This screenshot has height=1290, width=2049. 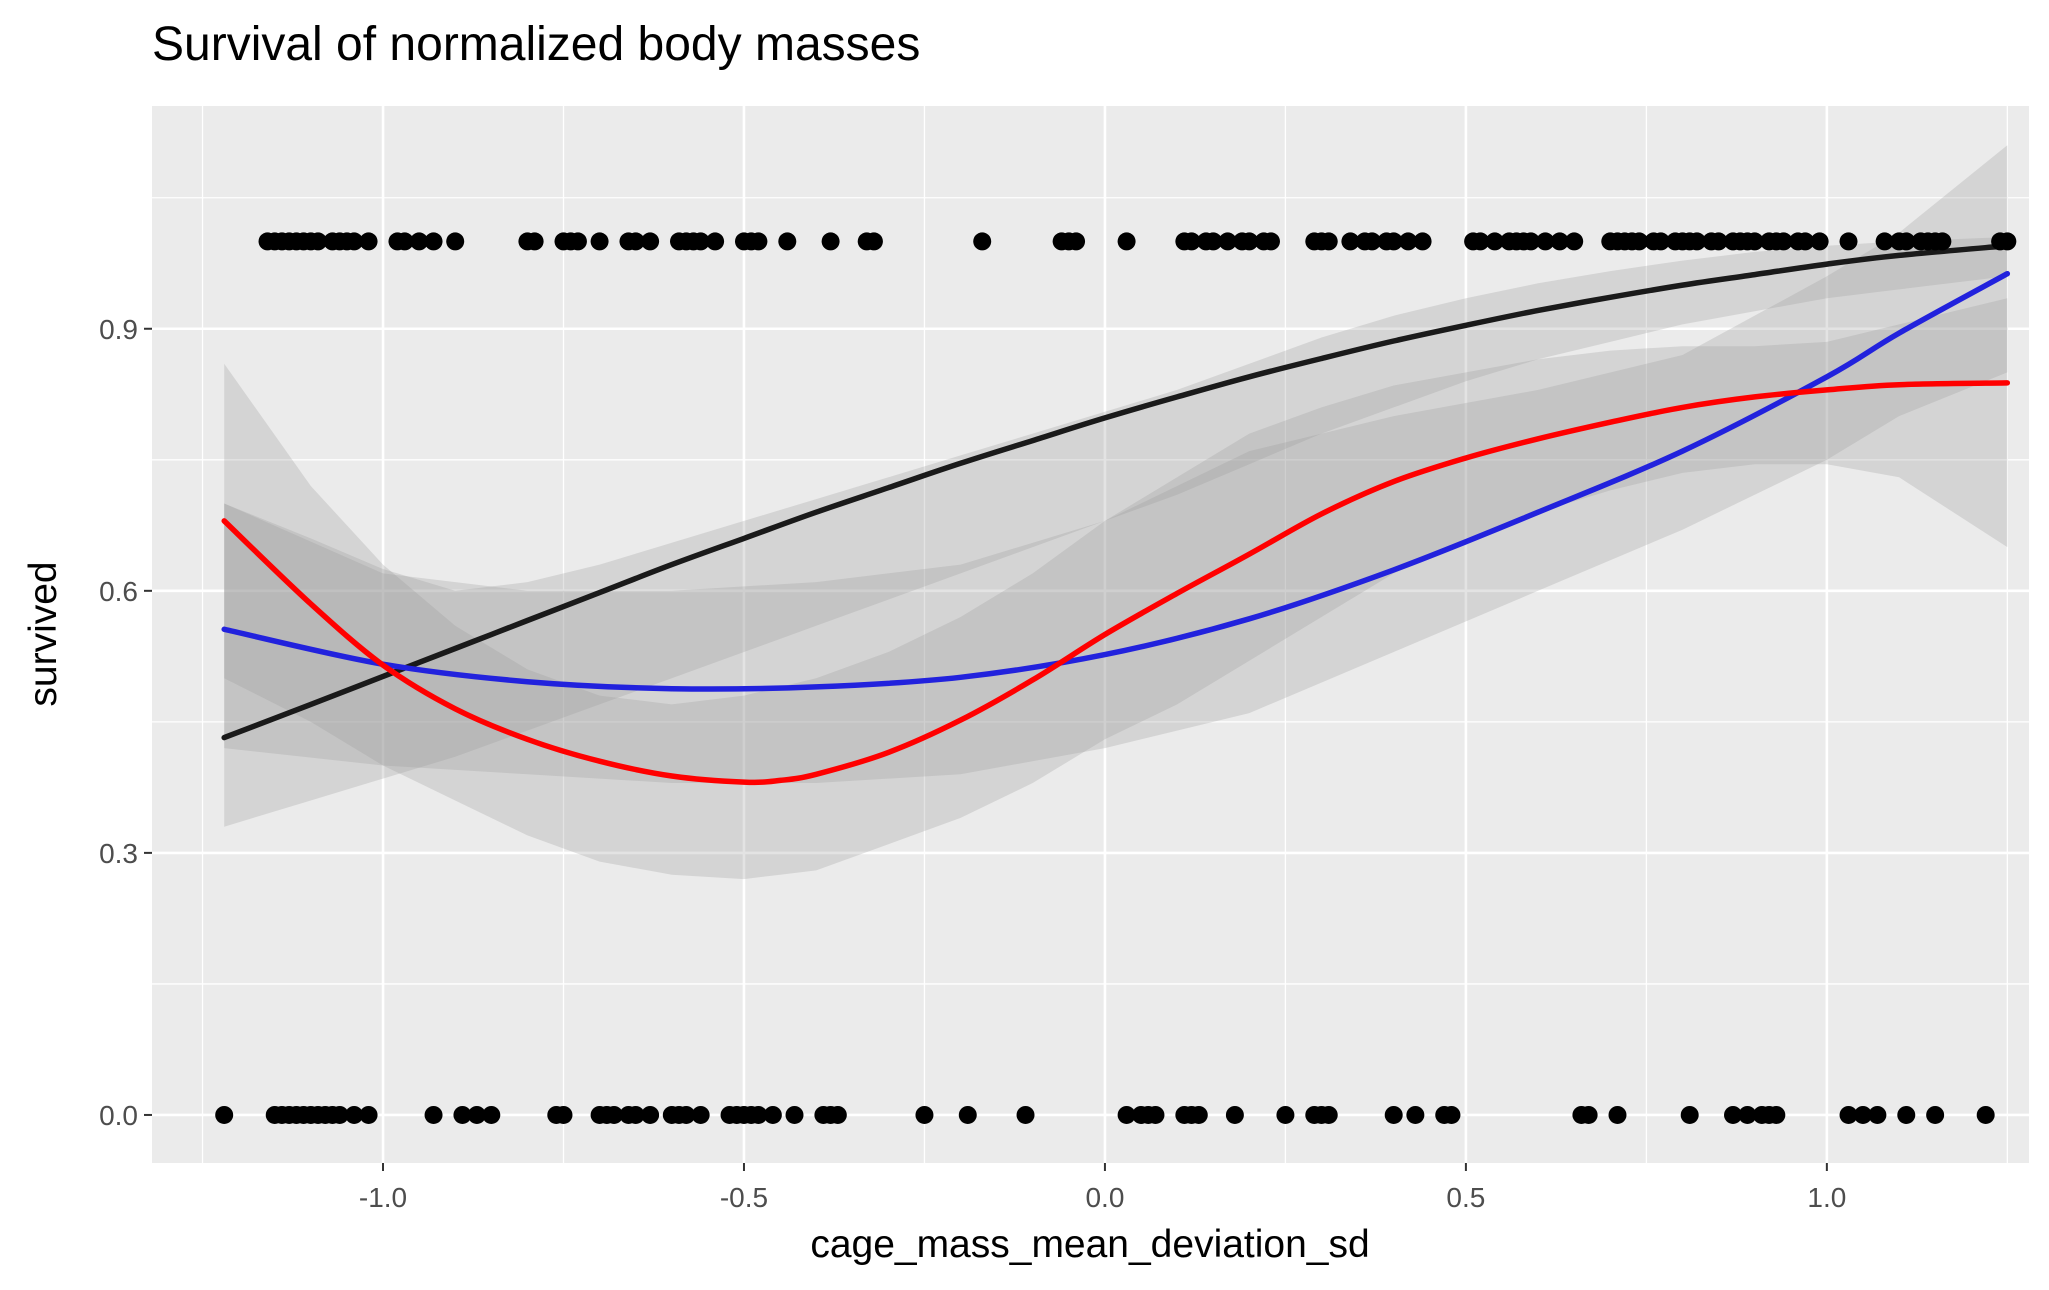 What do you see at coordinates (536, 44) in the screenshot?
I see `chart-title: Survival of normalized body masses` at bounding box center [536, 44].